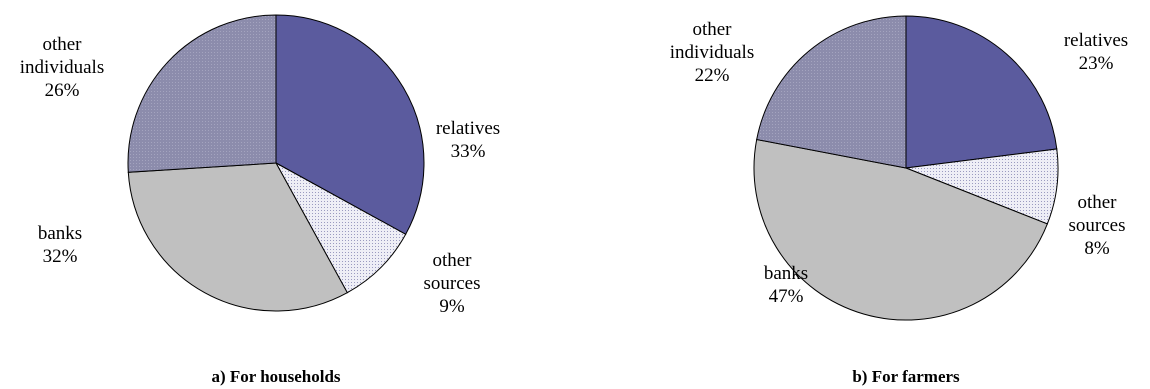 The width and height of the screenshot is (1150, 389). I want to click on households-name-banks: banks, so click(60, 233).